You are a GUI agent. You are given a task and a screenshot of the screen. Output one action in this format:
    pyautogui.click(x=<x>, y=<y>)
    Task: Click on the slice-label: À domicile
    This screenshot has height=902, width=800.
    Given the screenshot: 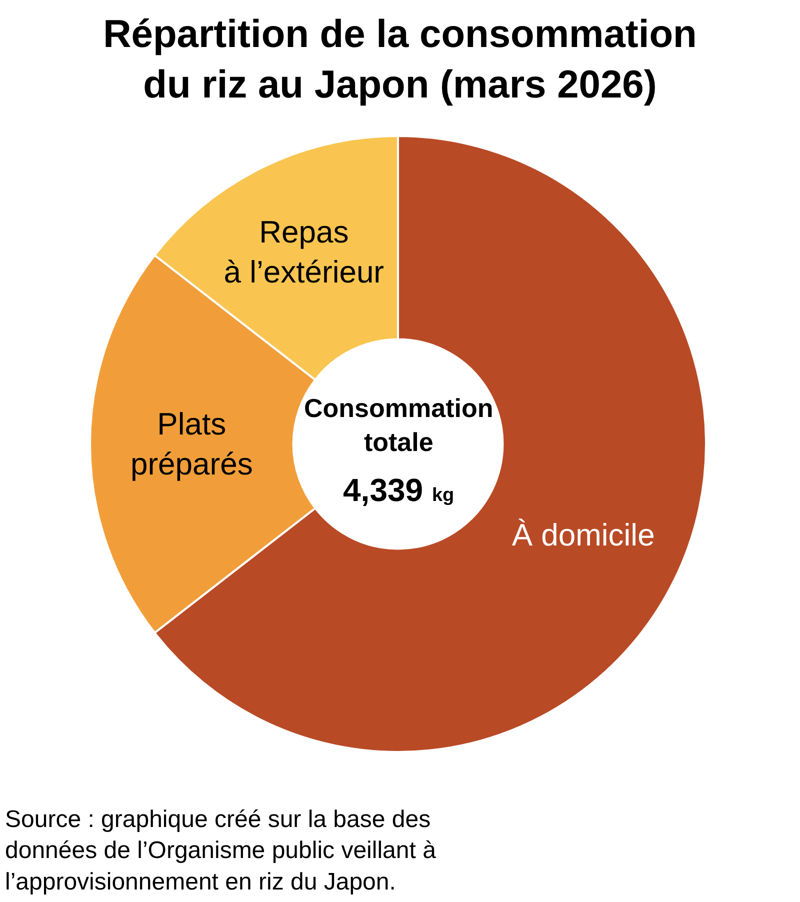 What is the action you would take?
    pyautogui.click(x=583, y=534)
    